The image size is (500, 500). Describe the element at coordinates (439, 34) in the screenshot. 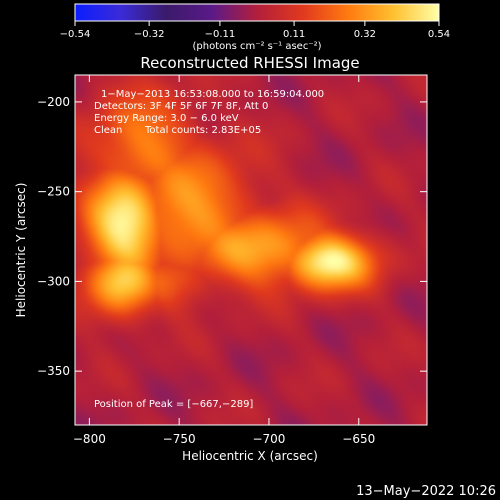

I see `colorbar-tick-label: 0.54` at that location.